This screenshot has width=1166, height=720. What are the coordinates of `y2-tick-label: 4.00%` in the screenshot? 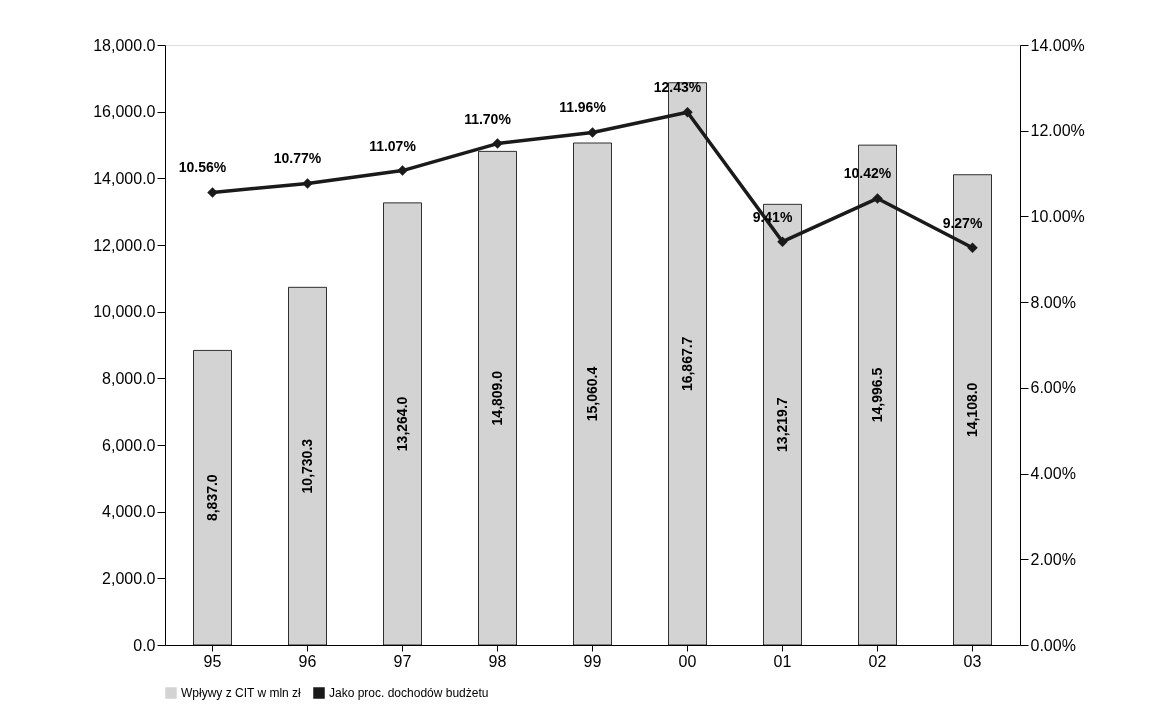 It's located at (1053, 474).